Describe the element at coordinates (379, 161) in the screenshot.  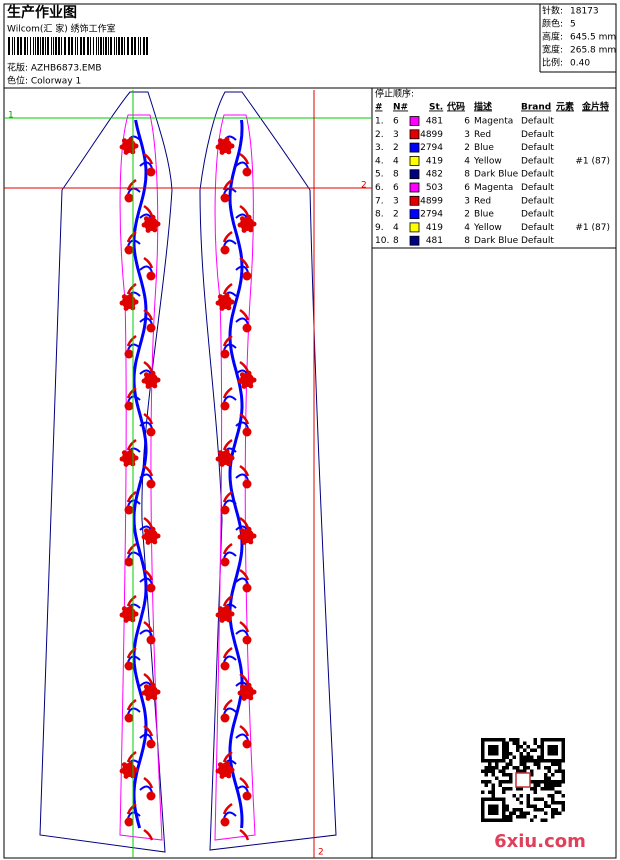
I see `row-number: 4.` at that location.